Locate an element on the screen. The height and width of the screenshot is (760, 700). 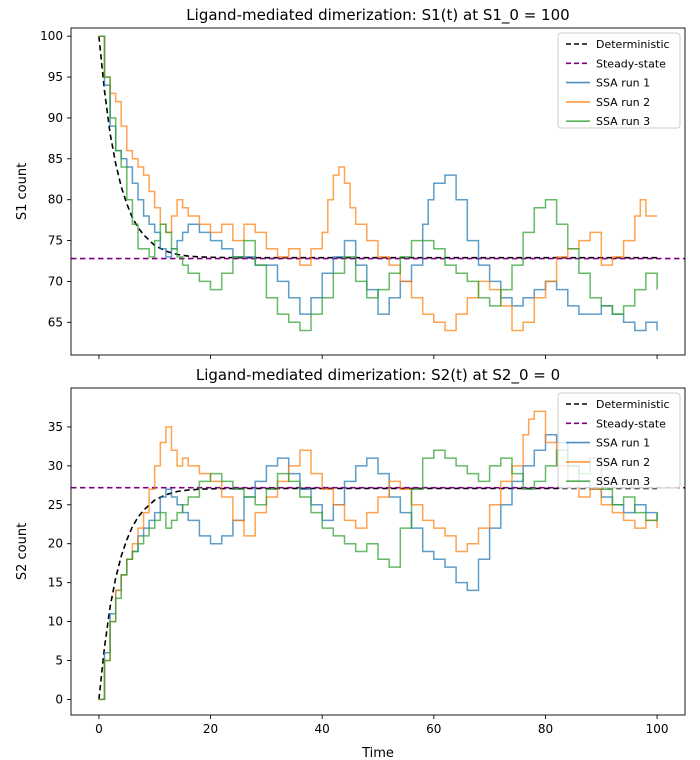
y-tick-label: 90 is located at coordinates (55, 118).